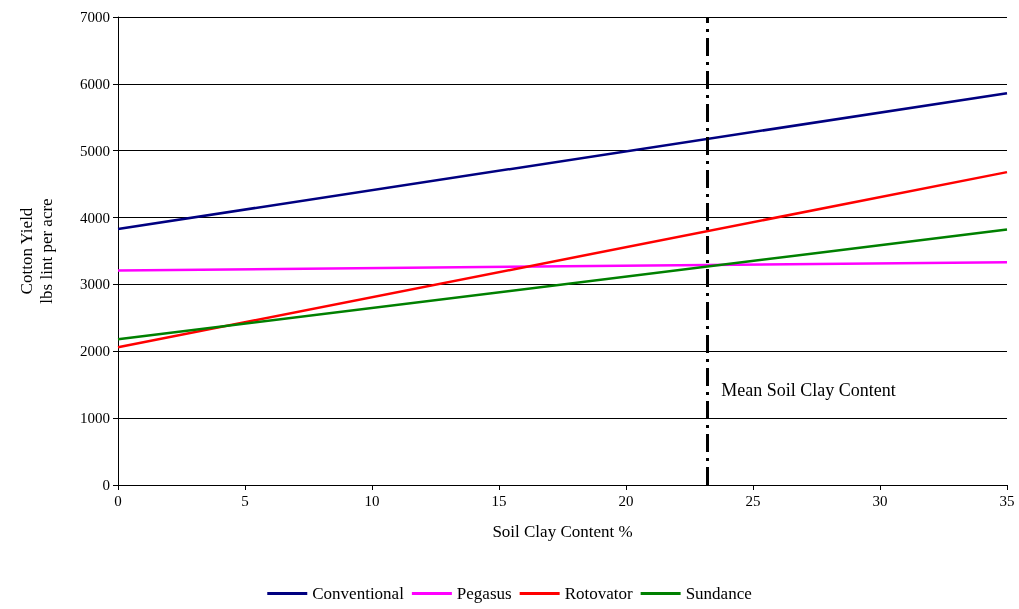  What do you see at coordinates (562, 531) in the screenshot?
I see `x-axis-title: Soil Clay Content %` at bounding box center [562, 531].